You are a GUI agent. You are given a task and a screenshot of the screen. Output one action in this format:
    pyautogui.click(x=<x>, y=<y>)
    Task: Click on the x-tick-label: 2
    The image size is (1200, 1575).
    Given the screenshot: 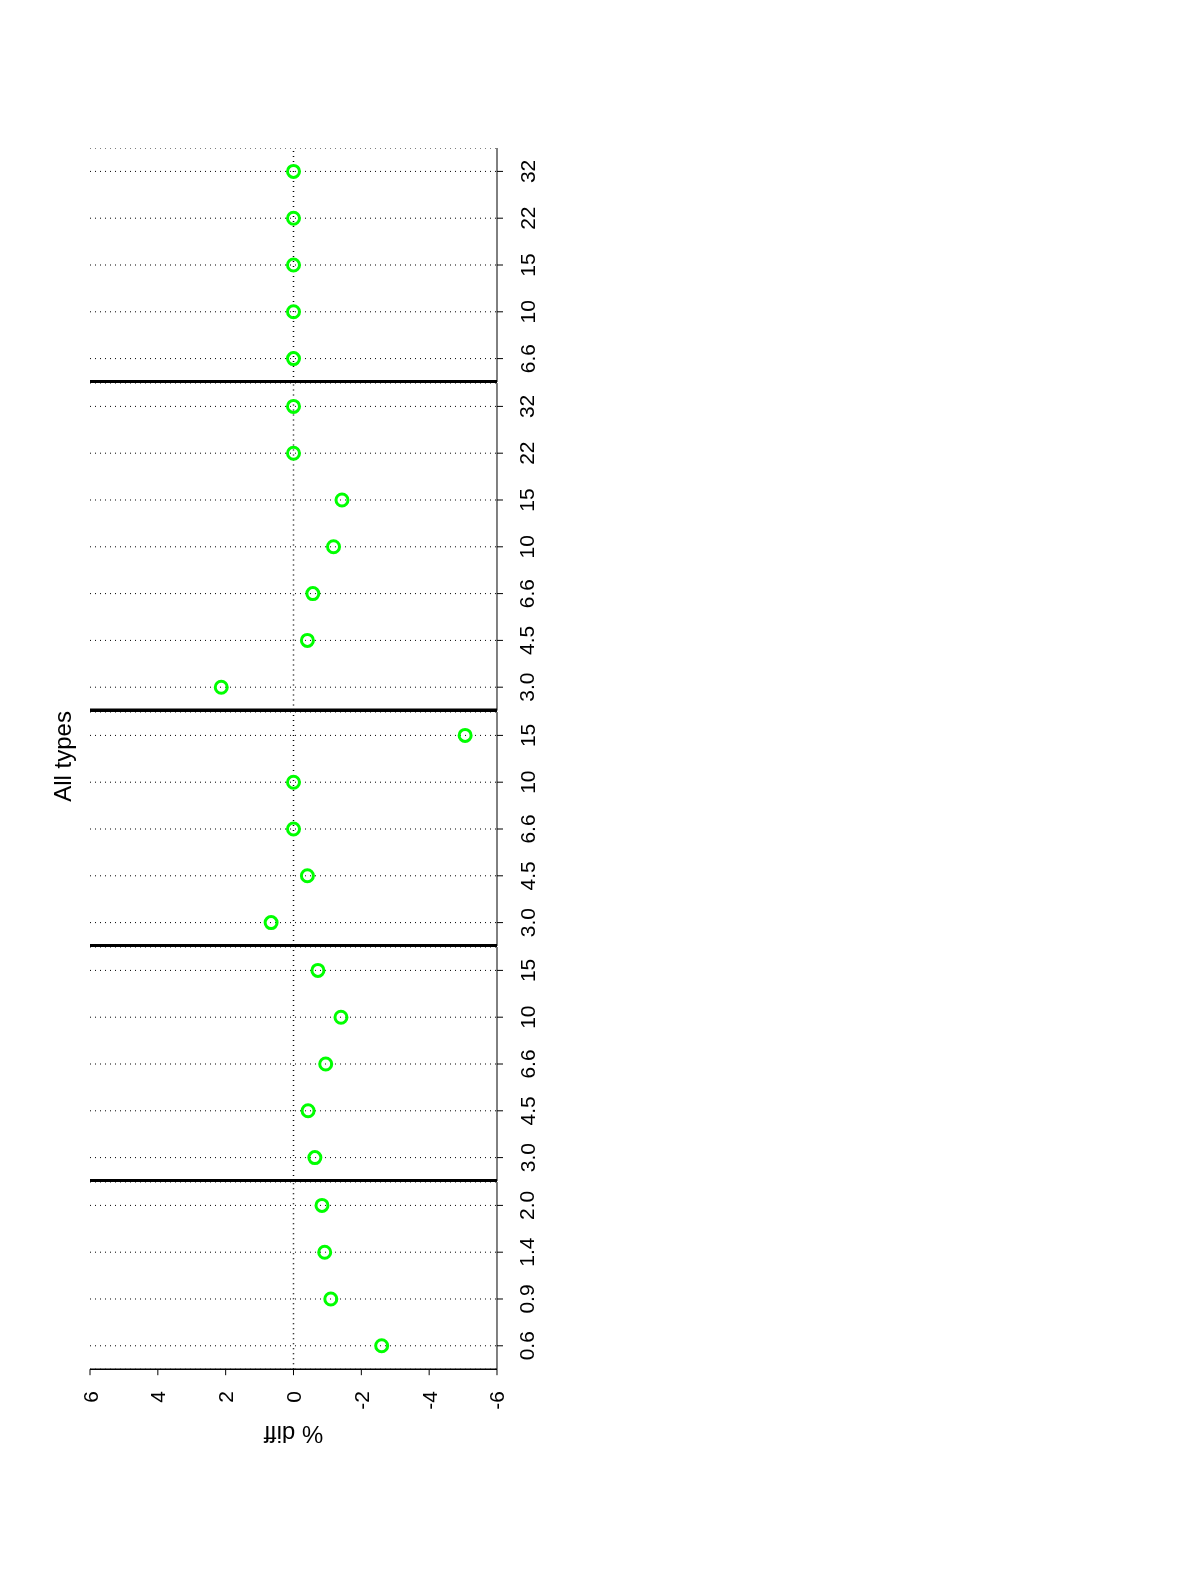 What is the action you would take?
    pyautogui.click(x=226, y=1396)
    